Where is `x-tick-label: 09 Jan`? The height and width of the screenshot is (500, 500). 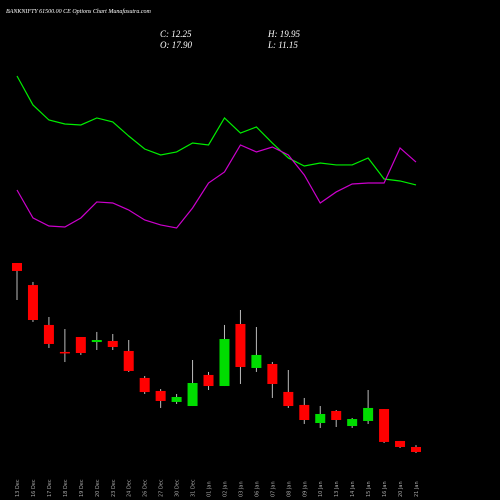
x-tick-label: 09 Jan is located at coordinates (305, 489).